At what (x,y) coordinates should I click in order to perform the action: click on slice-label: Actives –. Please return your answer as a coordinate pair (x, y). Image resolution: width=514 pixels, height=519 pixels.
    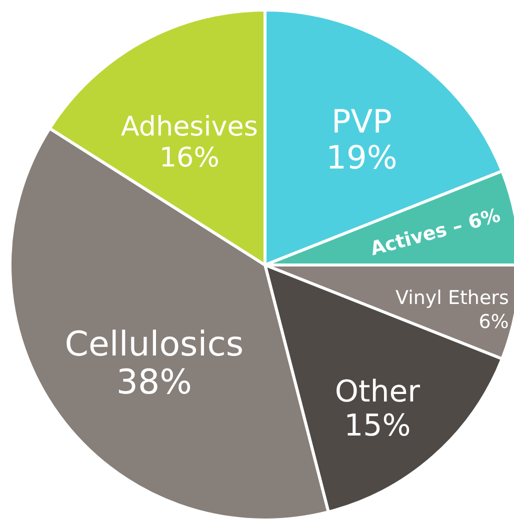
    Looking at the image, I should click on (416, 237).